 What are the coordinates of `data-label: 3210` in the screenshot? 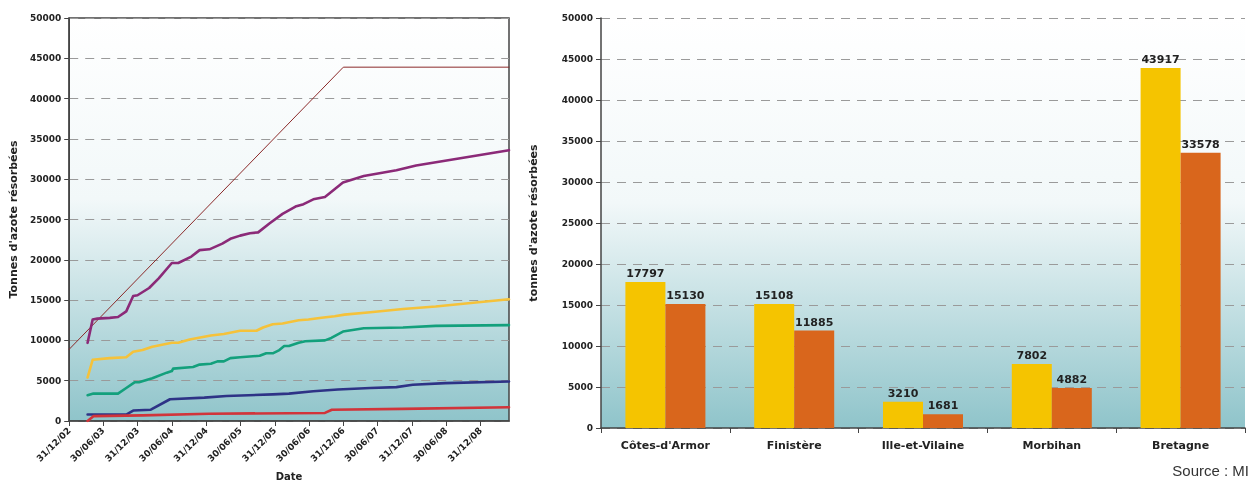 It's located at (903, 393).